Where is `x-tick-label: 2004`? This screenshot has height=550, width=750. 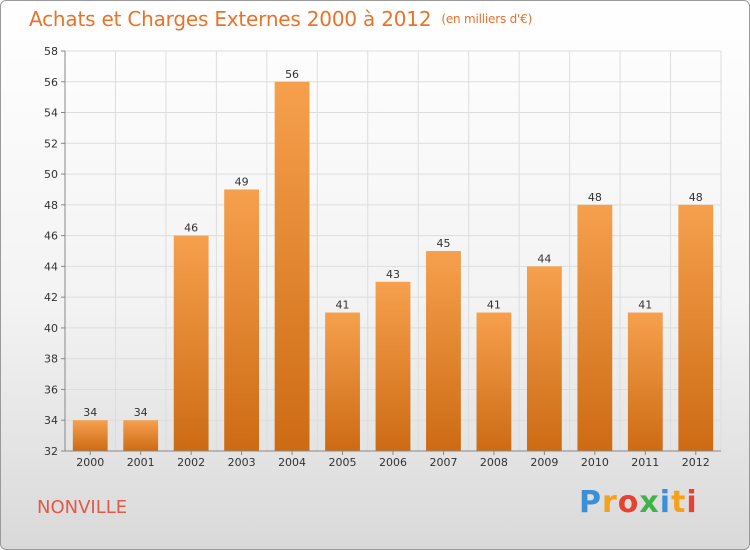 x-tick-label: 2004 is located at coordinates (292, 462).